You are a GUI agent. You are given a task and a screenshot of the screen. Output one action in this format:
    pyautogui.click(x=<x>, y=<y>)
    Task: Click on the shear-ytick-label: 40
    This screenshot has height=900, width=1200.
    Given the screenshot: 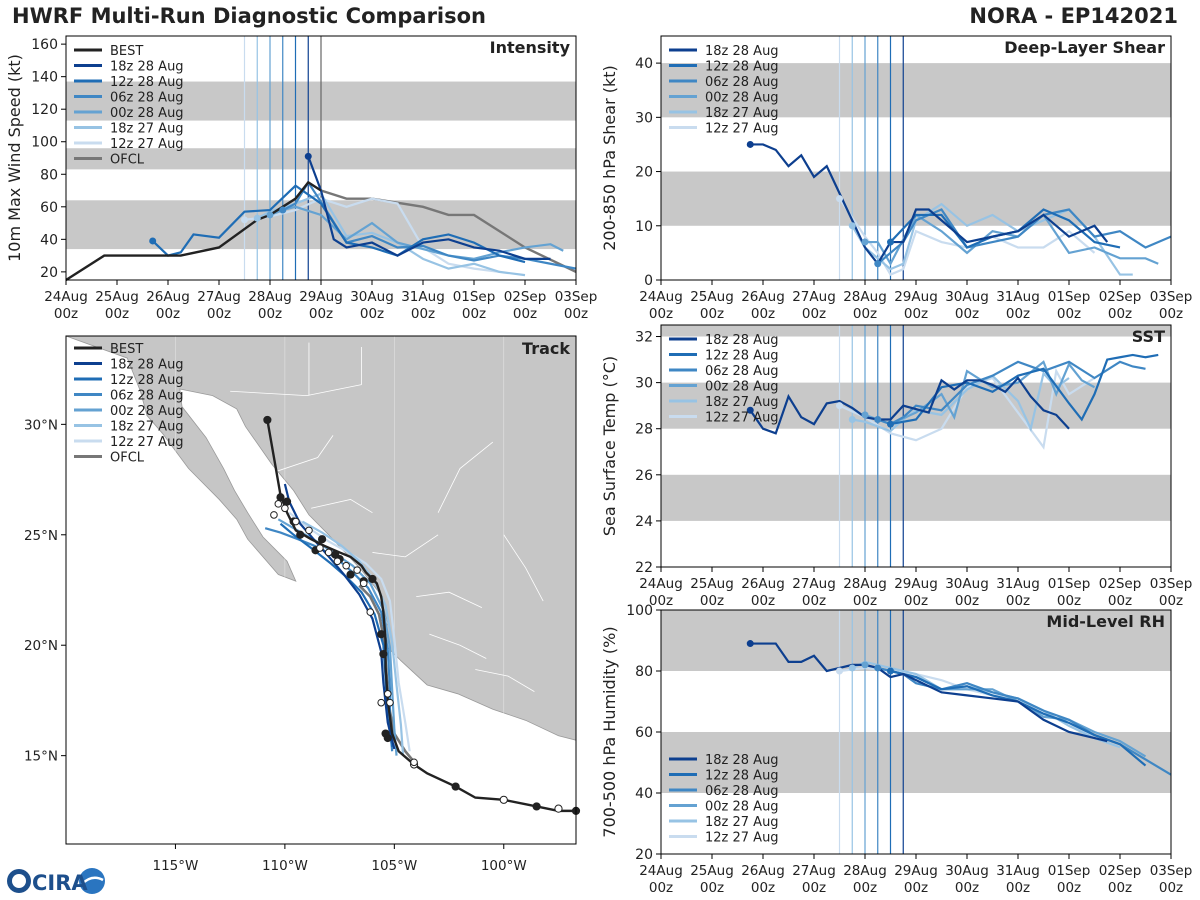 What is the action you would take?
    pyautogui.click(x=644, y=64)
    